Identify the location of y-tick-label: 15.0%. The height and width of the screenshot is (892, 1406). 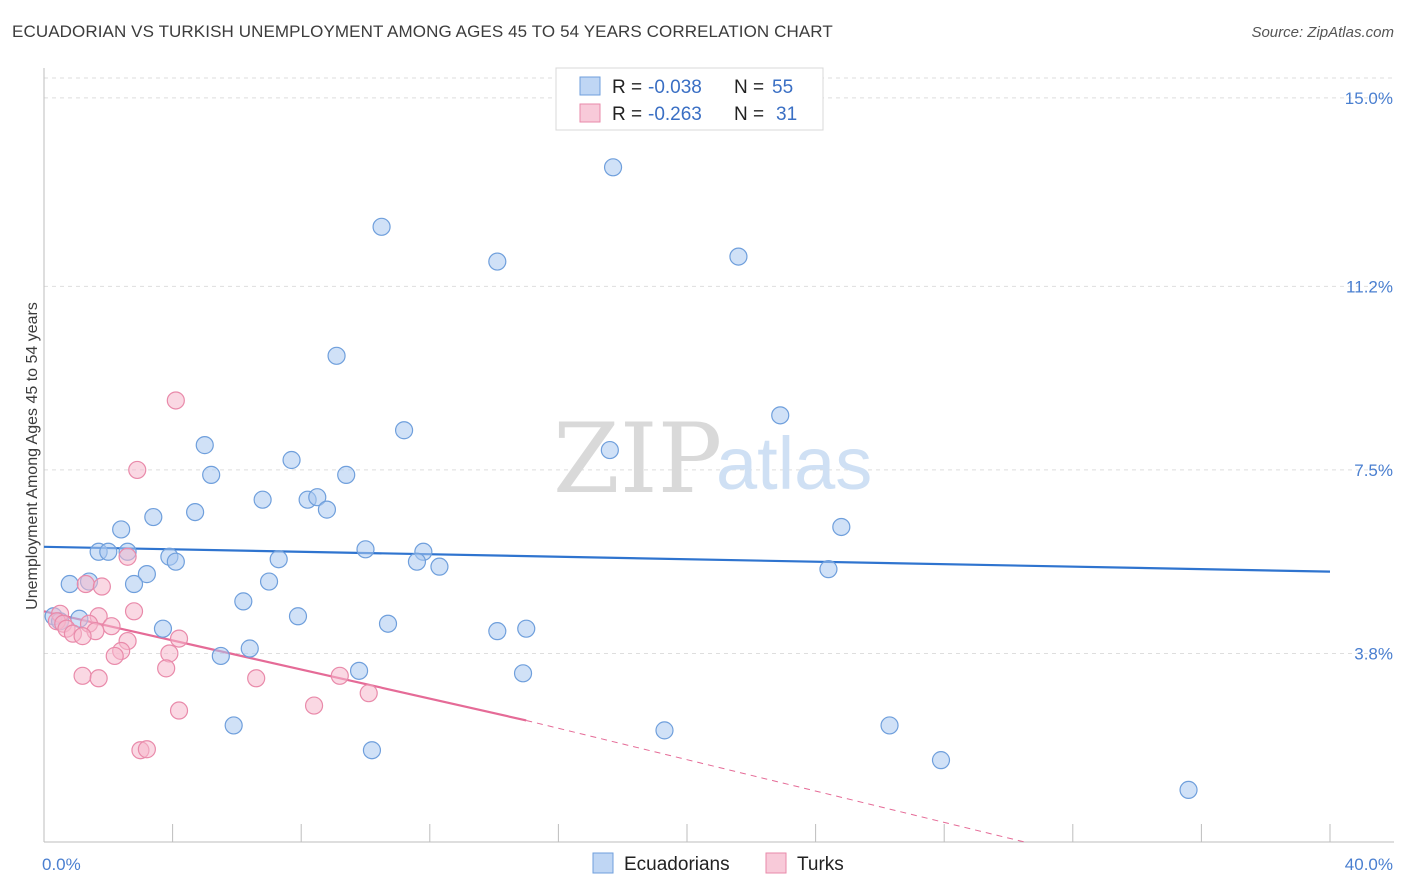
(1369, 98).